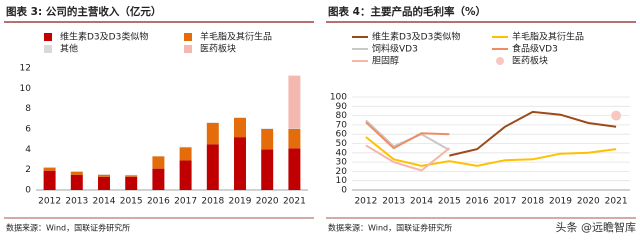 The image size is (640, 244). I want to click on legend-label: 胆固醇, so click(385, 61).